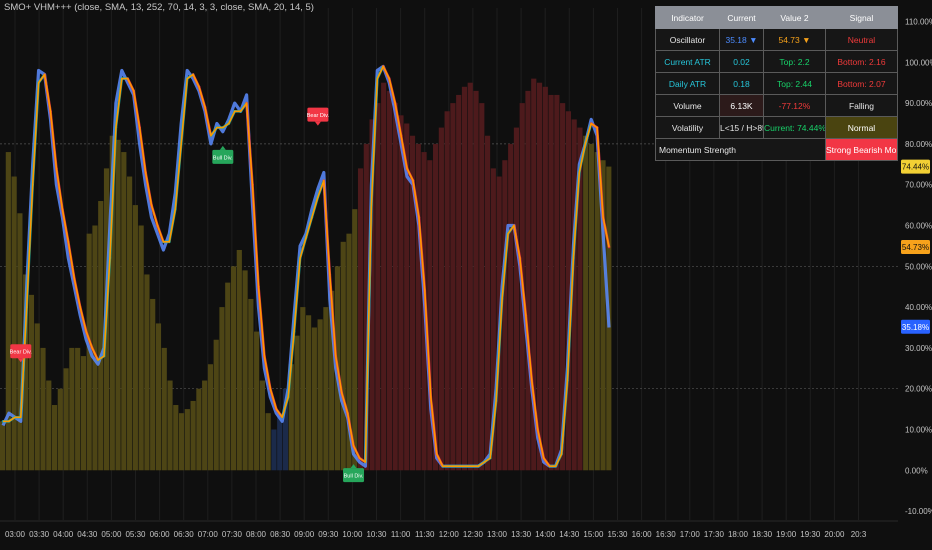  I want to click on y-tick-label: 80.00%, so click(918, 144).